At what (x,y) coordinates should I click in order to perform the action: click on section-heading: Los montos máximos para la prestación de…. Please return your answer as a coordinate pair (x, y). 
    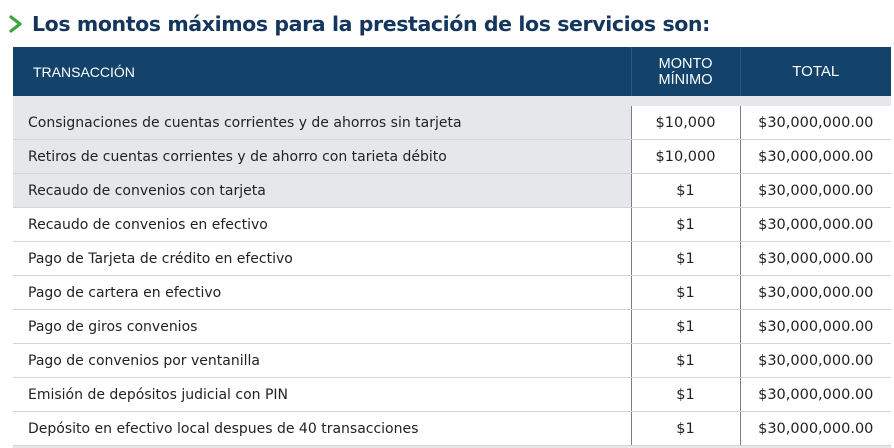
    Looking at the image, I should click on (359, 24).